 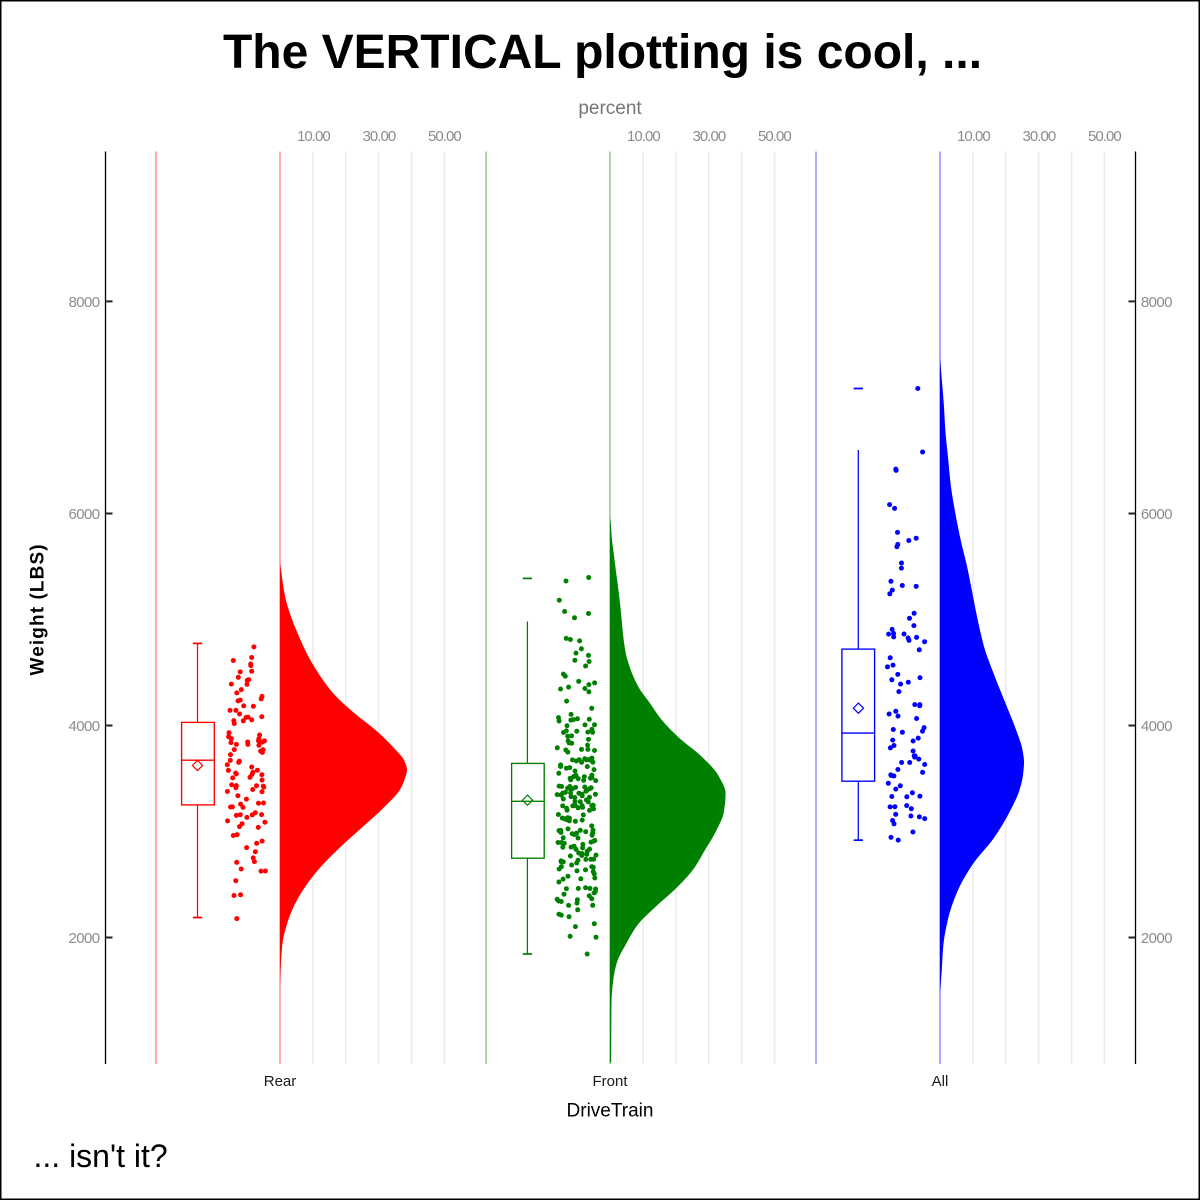 I want to click on svg-text: The VERTICAL plotting is cool,, so click(x=602, y=52).